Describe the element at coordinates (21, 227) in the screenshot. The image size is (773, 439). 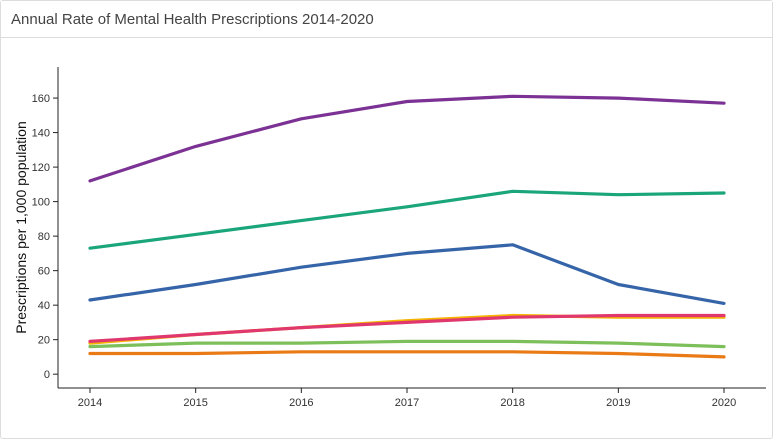
I see `y-axis-title: Prescriptions per 1,000 population` at that location.